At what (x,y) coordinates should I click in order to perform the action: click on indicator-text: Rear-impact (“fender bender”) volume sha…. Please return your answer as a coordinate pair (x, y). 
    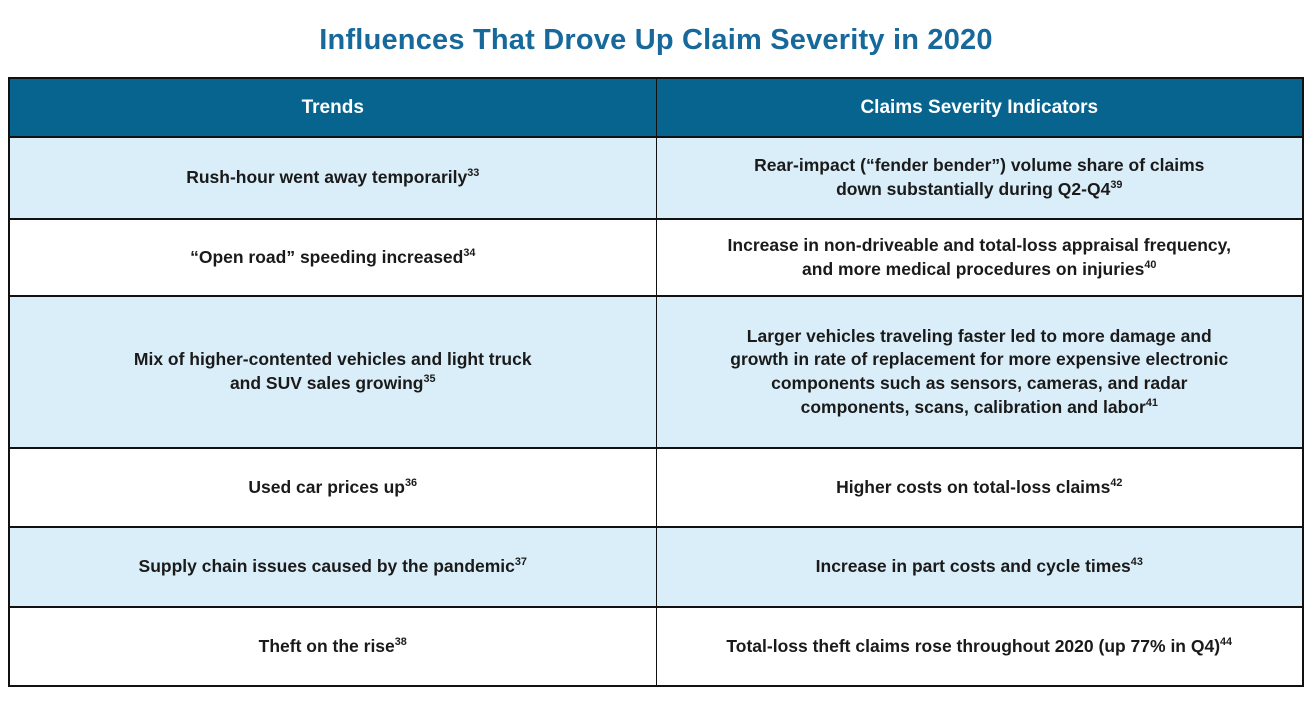
    Looking at the image, I should click on (979, 177).